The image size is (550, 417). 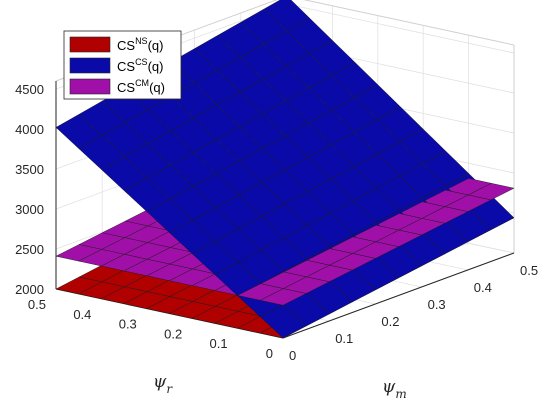 What do you see at coordinates (29, 249) in the screenshot?
I see `z-tick-label: 2500` at bounding box center [29, 249].